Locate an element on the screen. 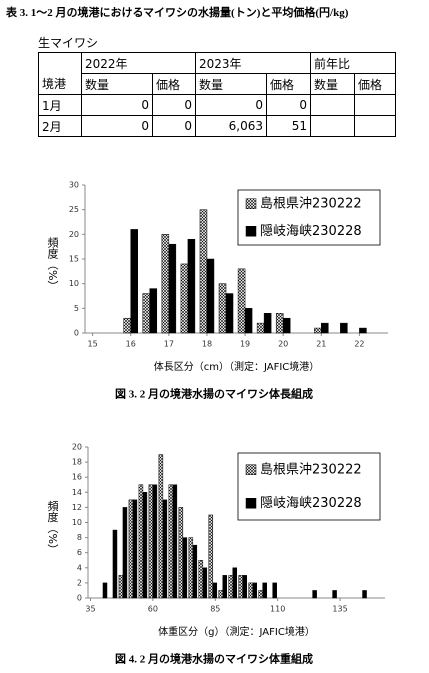  y-axis-label: 頻度（%） is located at coordinates (52, 527).